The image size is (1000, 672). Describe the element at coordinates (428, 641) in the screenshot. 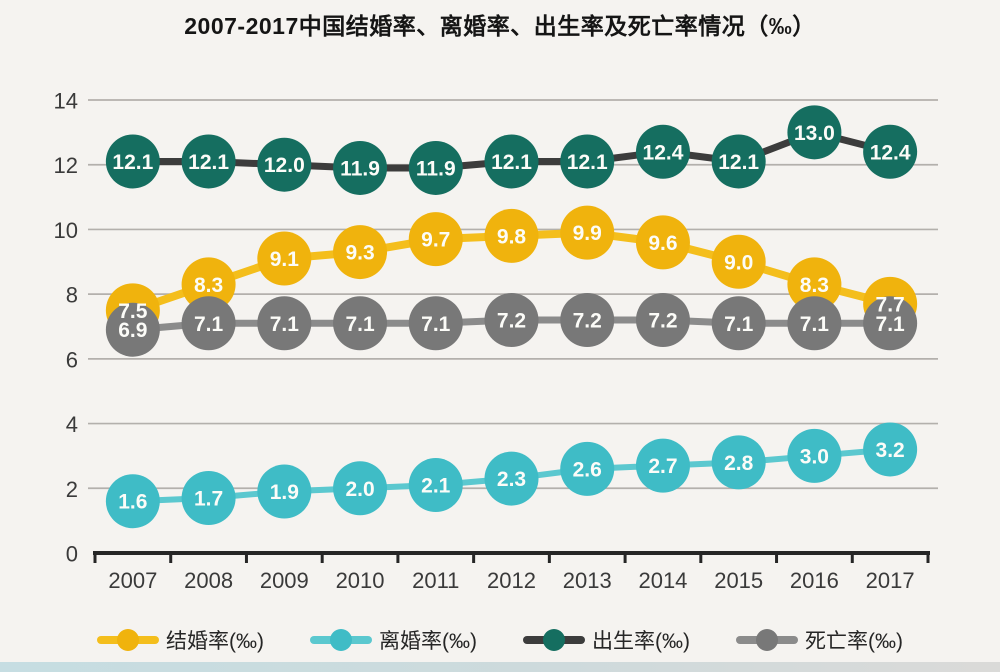

I see `legend-label-divorce: 离婚率(‰)` at that location.